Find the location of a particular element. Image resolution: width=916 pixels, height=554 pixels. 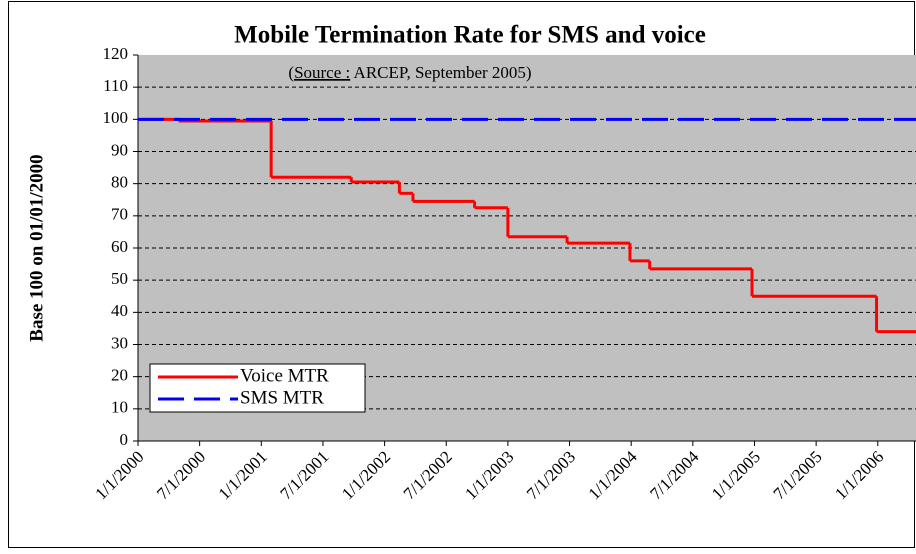

y-tick-label: 70 is located at coordinates (119, 214).